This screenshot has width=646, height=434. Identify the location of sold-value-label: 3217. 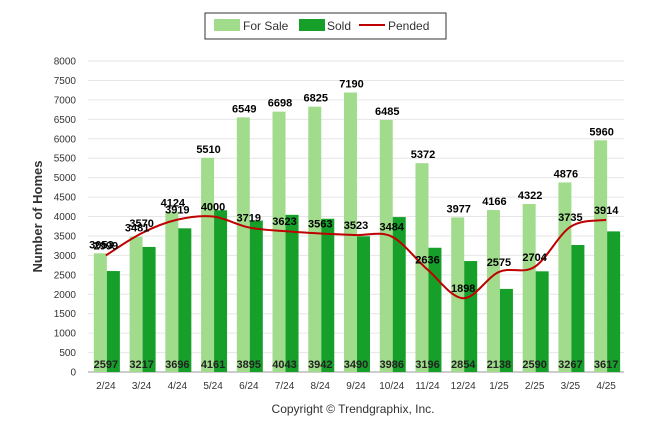
(141, 365).